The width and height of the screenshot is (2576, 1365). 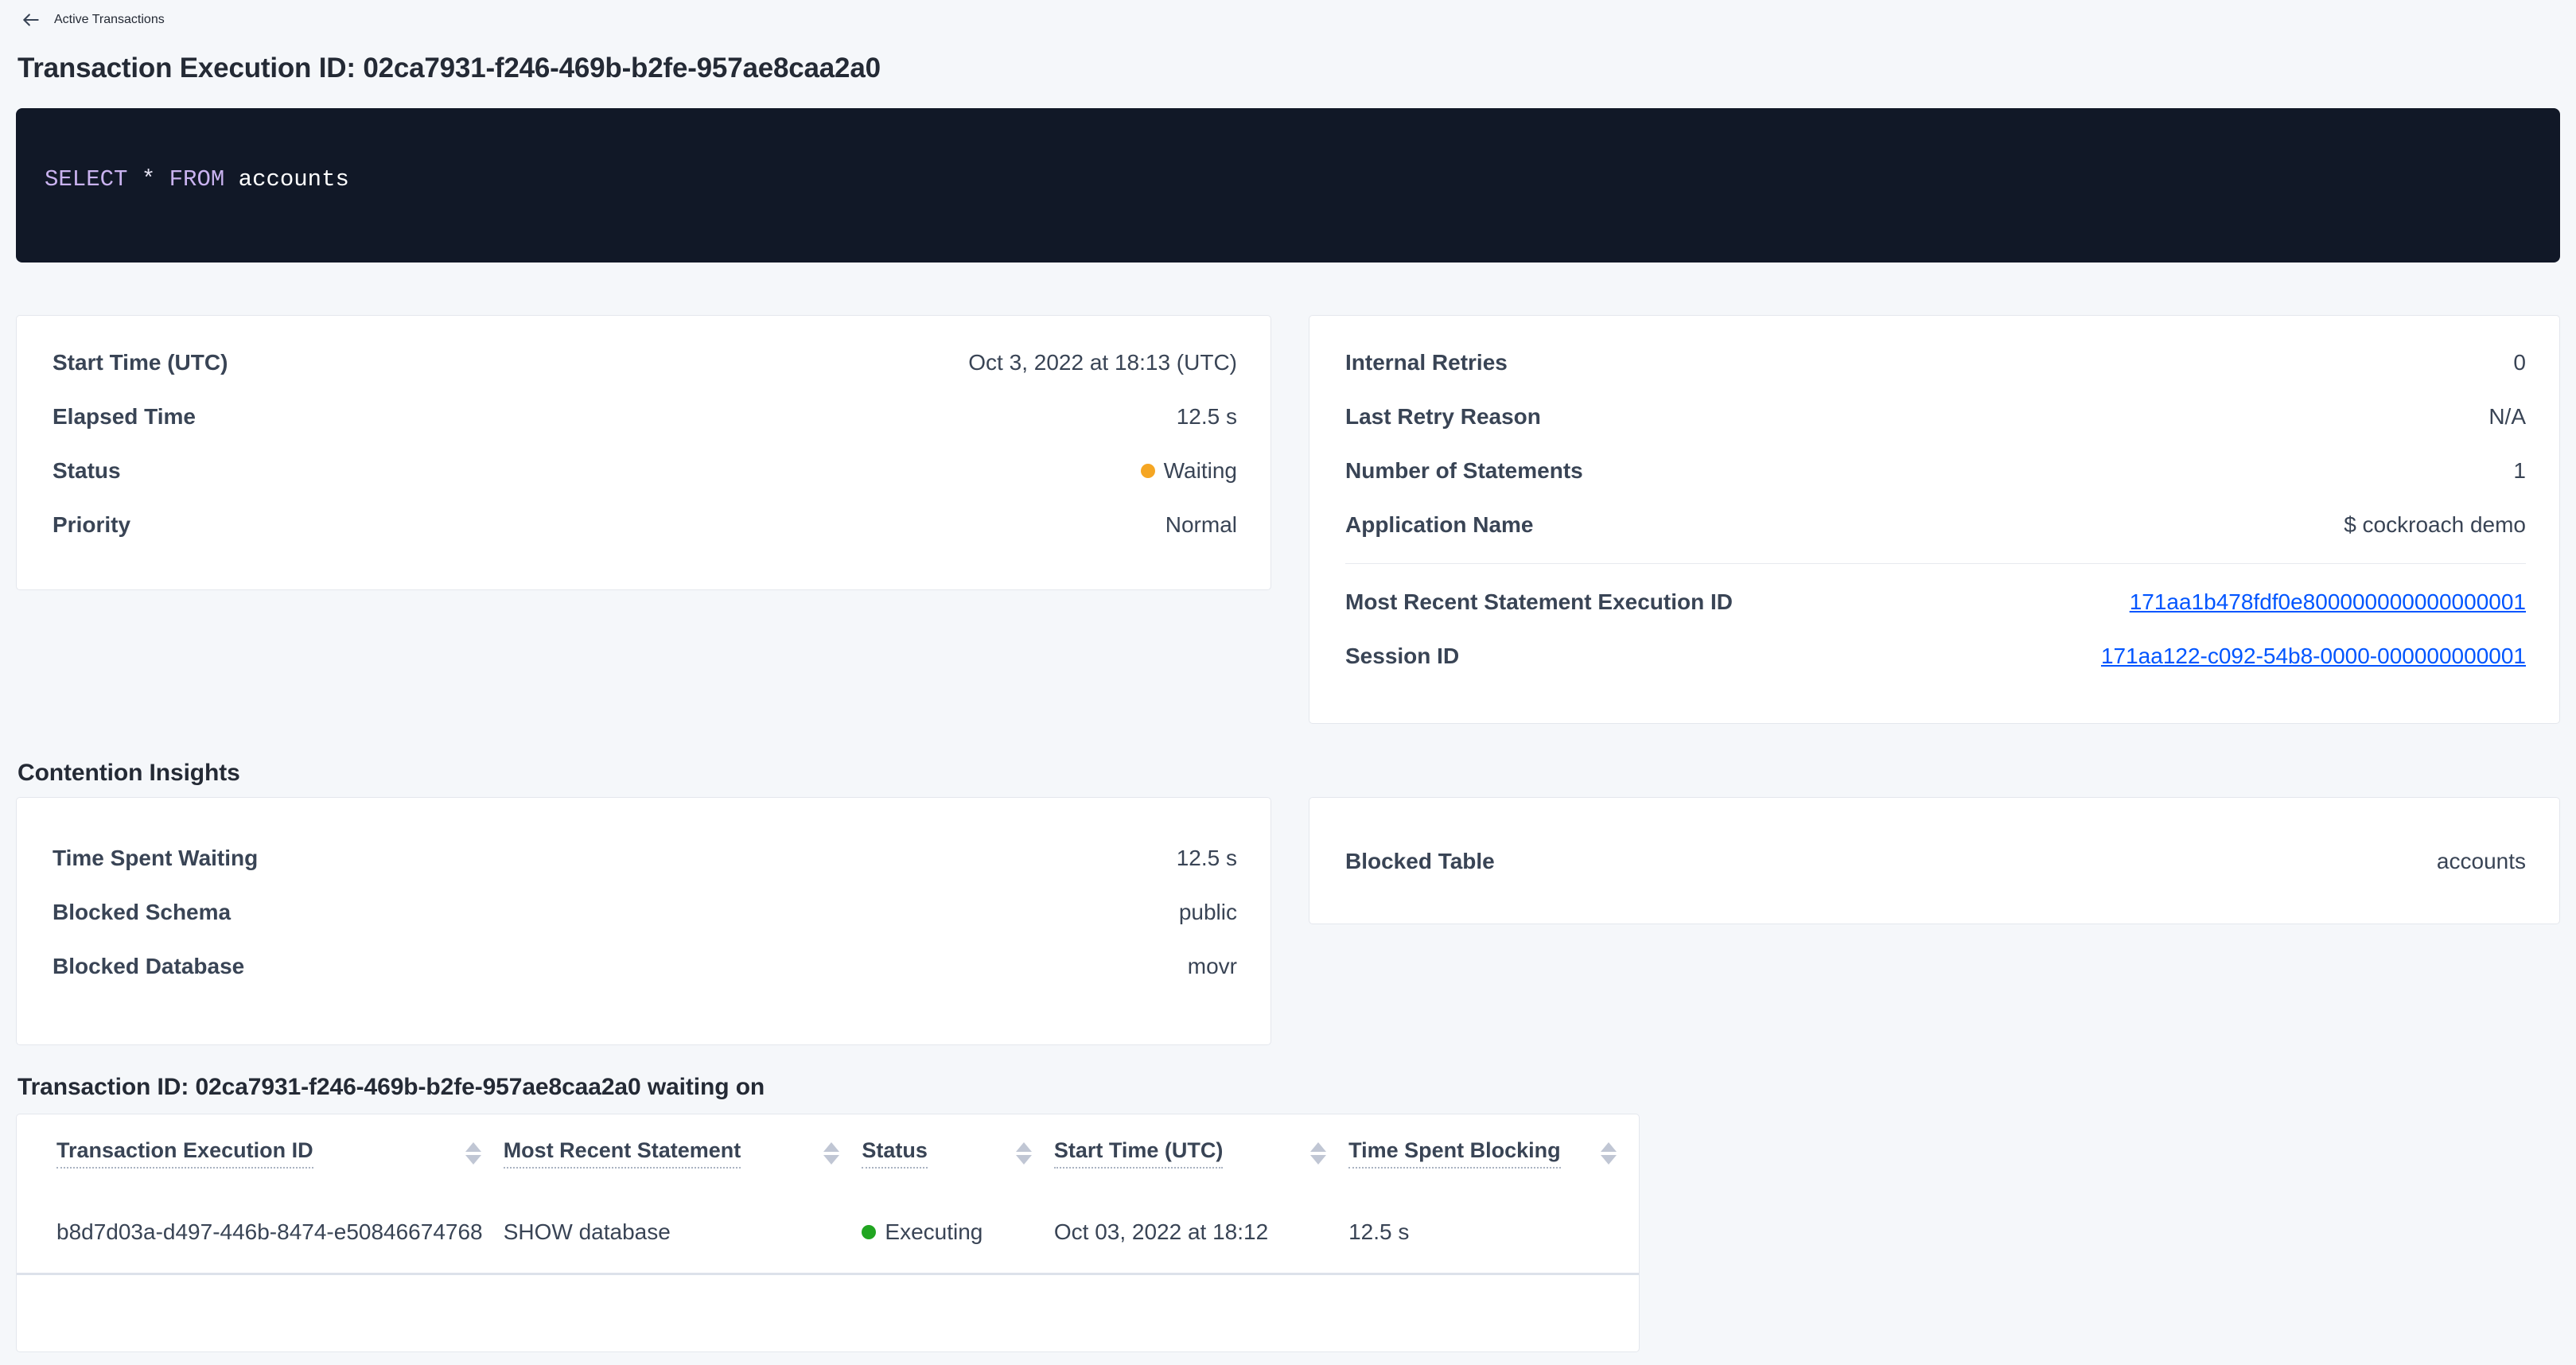 What do you see at coordinates (644, 966) in the screenshot?
I see `contention-row-blocked-database: Blocked Database movr` at bounding box center [644, 966].